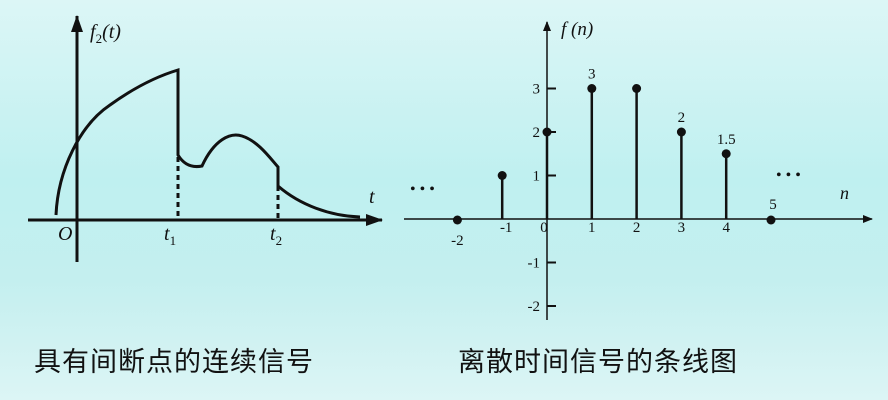  Describe the element at coordinates (682, 118) in the screenshot. I see `point-value-label: 2` at that location.